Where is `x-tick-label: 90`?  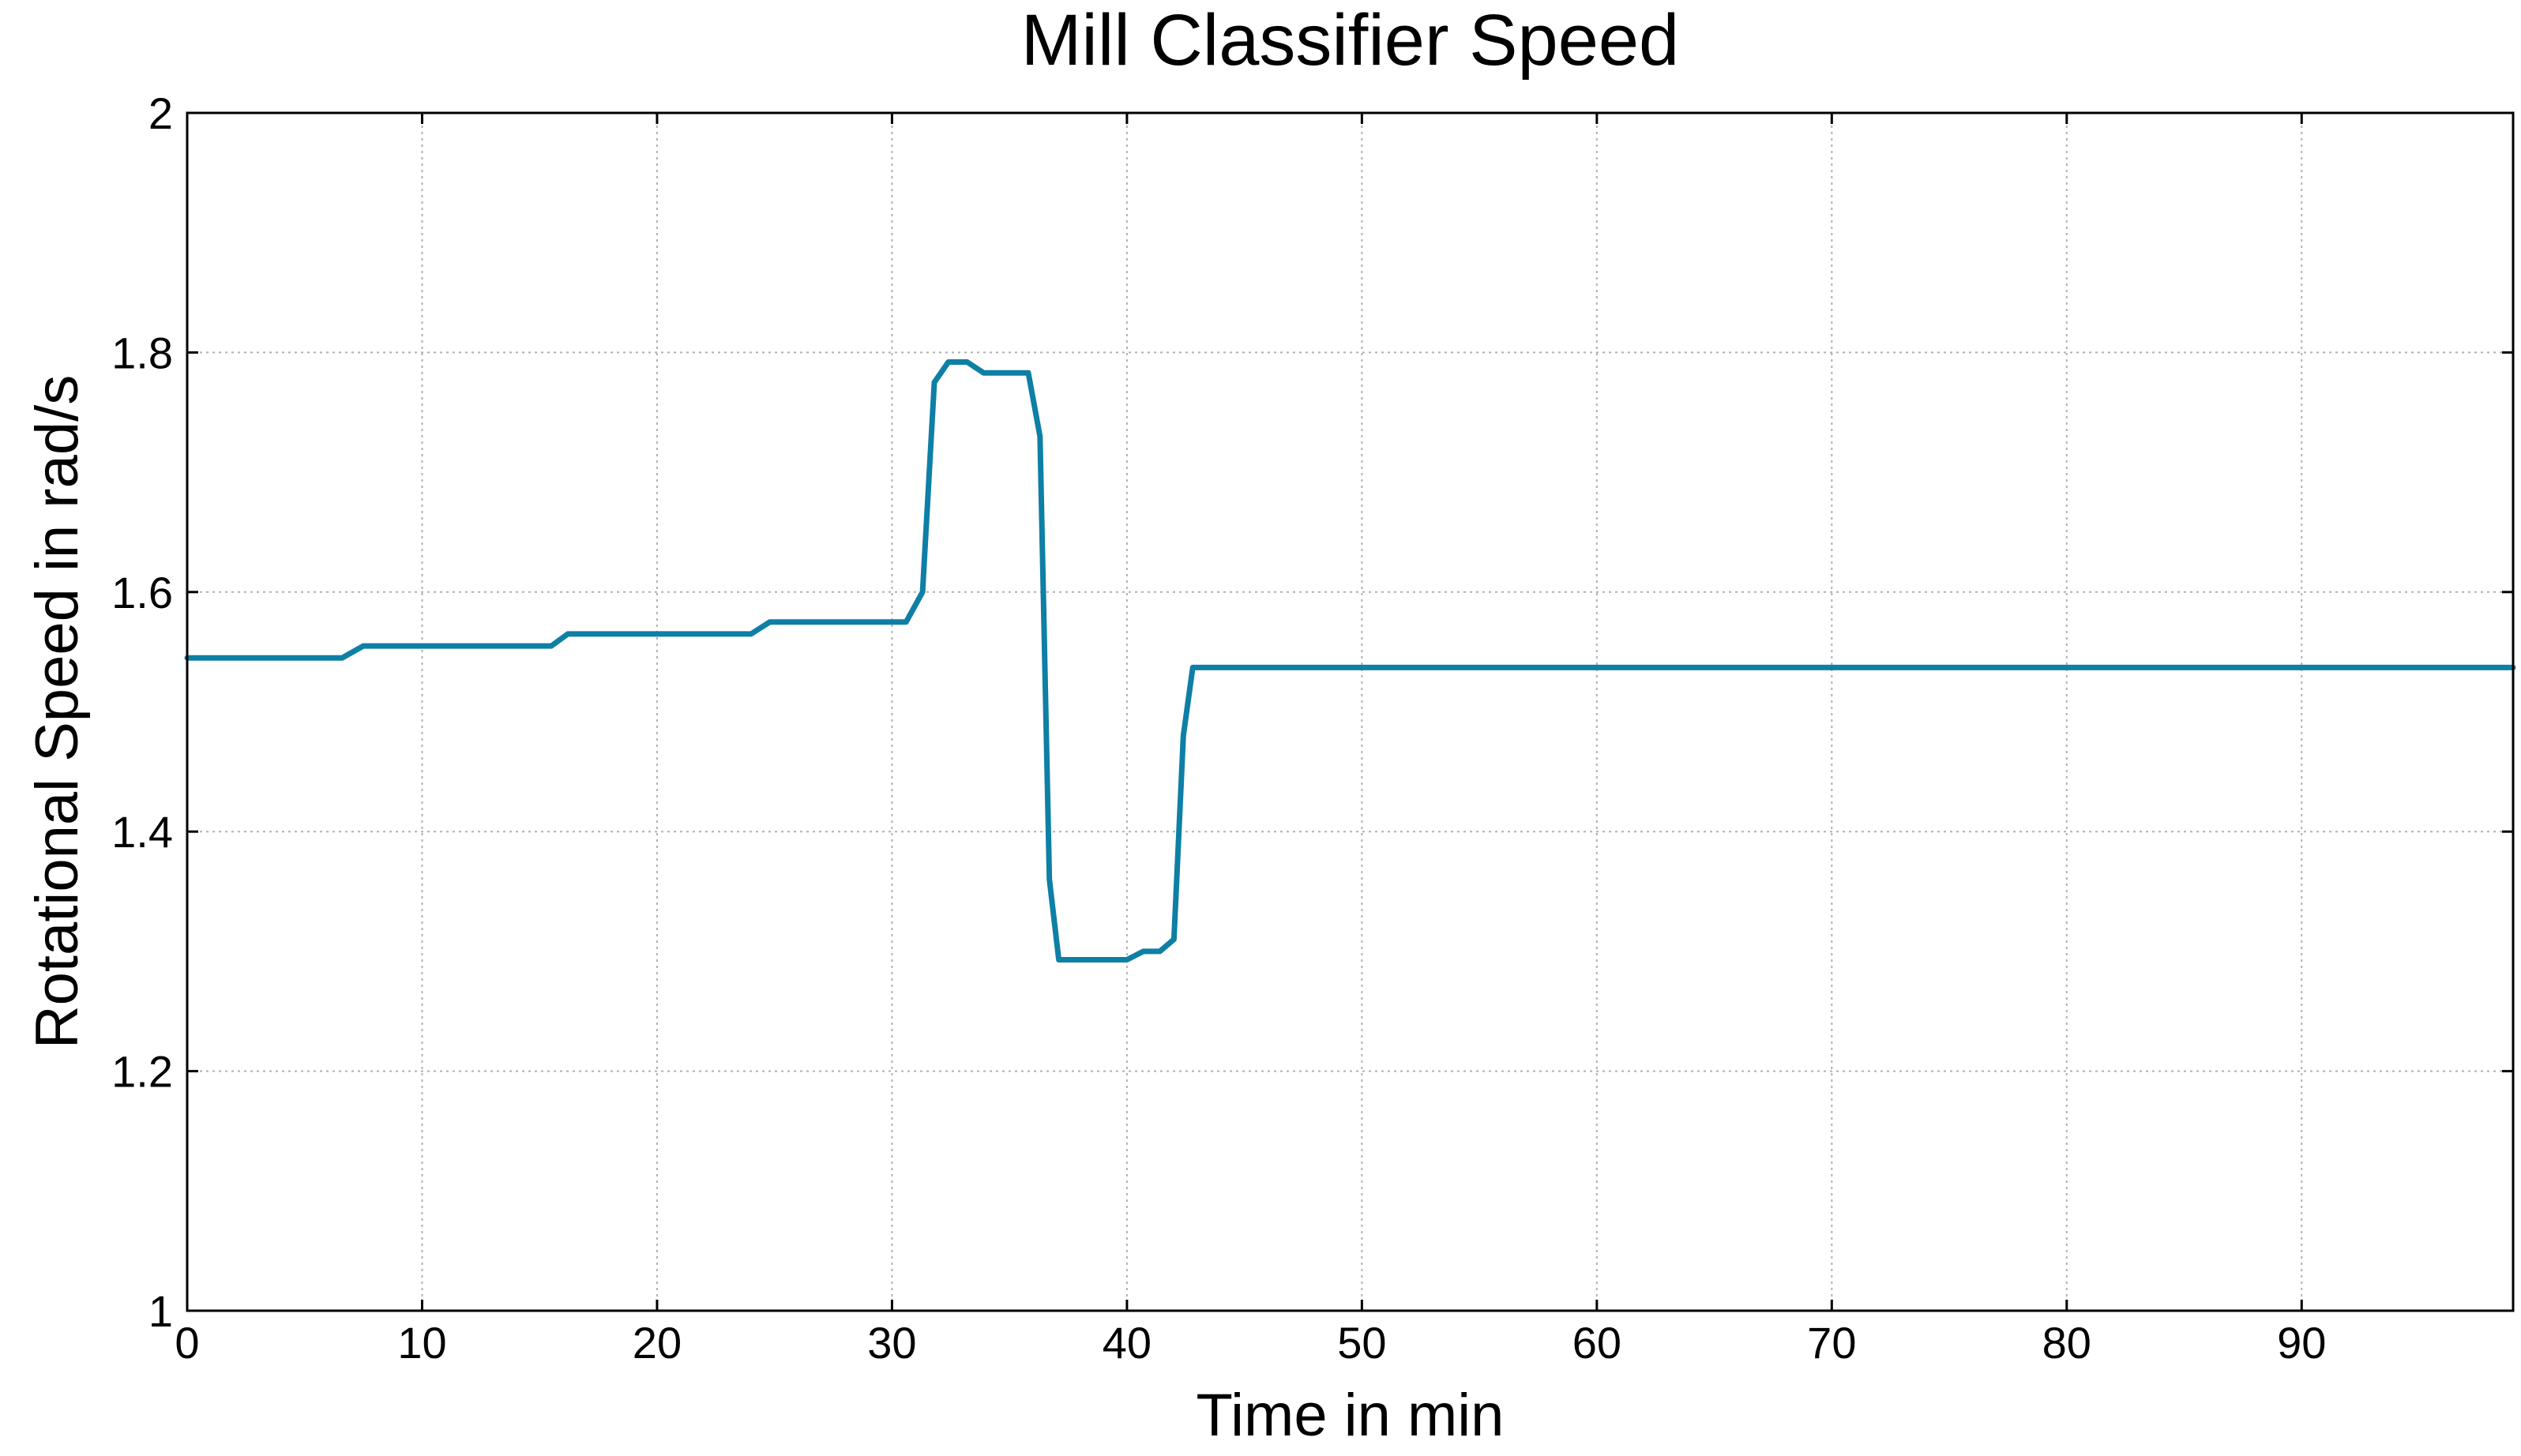 x-tick-label: 90 is located at coordinates (2301, 1343).